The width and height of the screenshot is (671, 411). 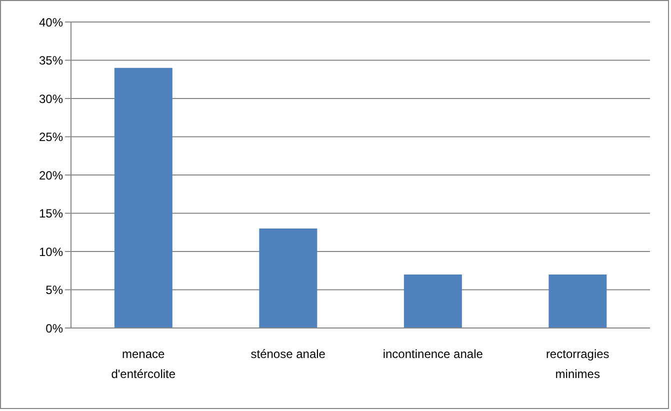 What do you see at coordinates (433, 354) in the screenshot?
I see `x-tick-label: incontinence anale` at bounding box center [433, 354].